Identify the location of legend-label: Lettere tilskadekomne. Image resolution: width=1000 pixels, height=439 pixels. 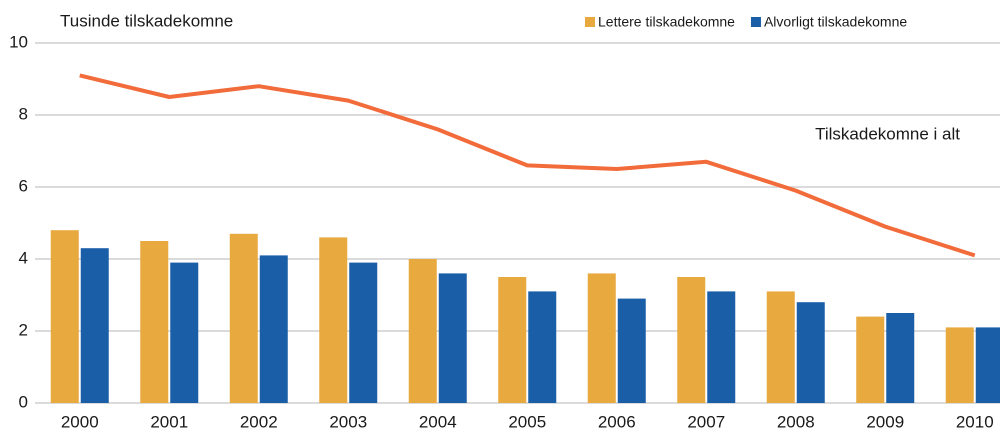
(666, 22).